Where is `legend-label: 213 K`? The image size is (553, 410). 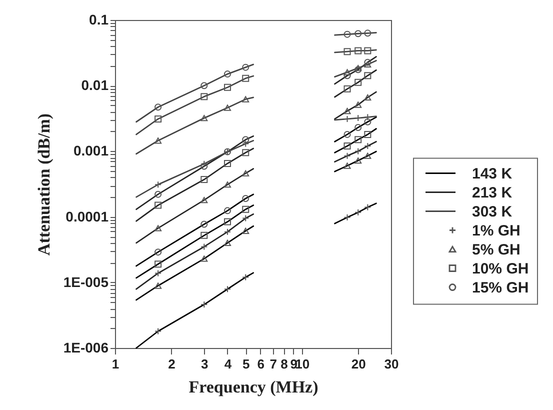 legend-label: 213 K is located at coordinates (492, 193).